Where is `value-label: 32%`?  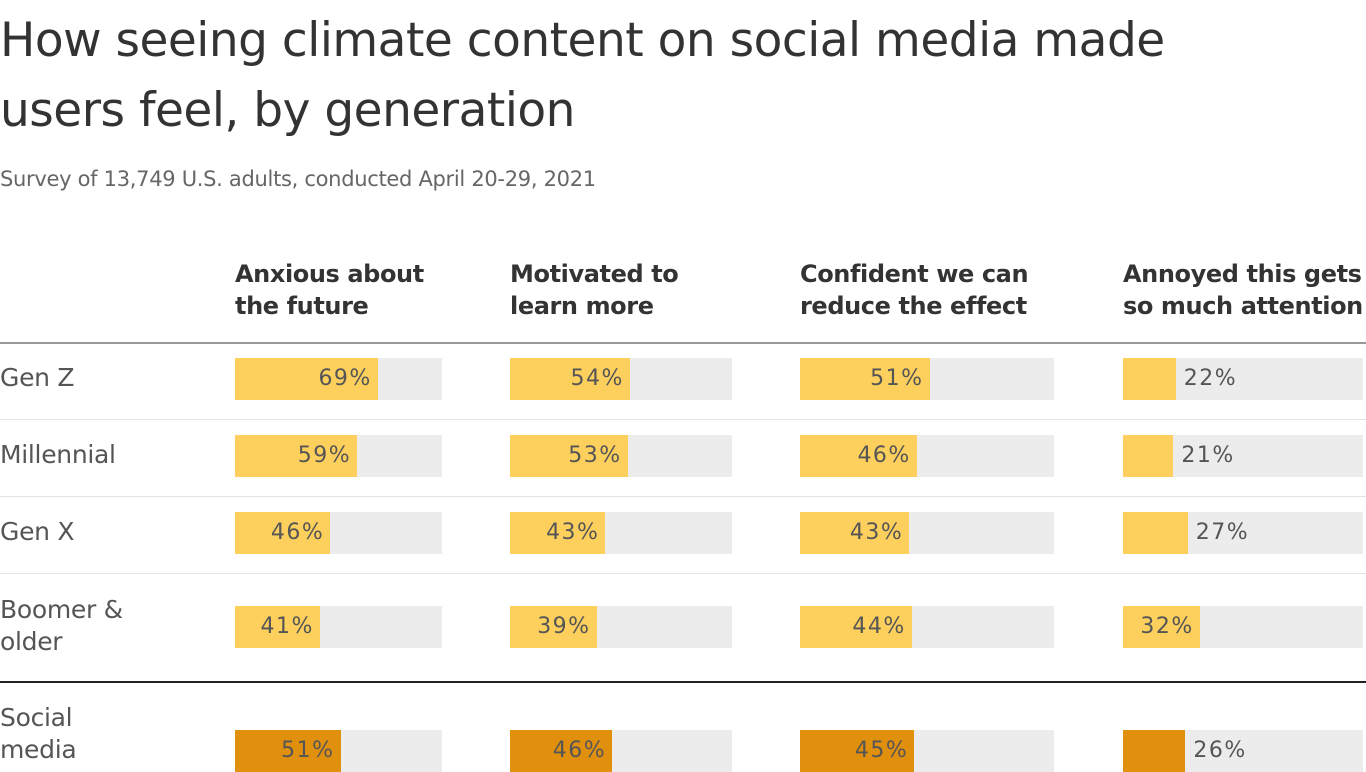
value-label: 32% is located at coordinates (1167, 626).